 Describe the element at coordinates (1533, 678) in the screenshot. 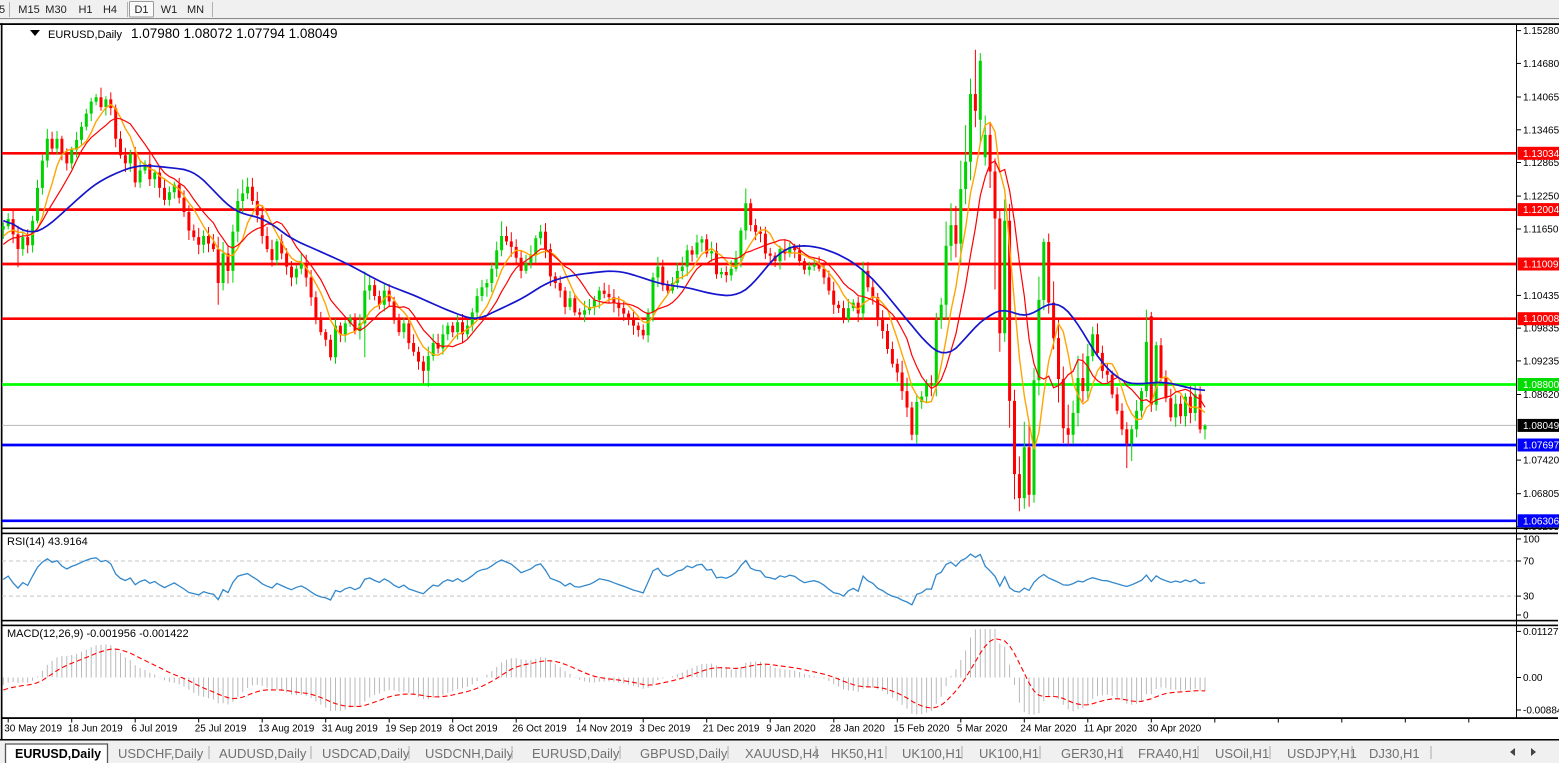

I see `svg-text: 0.00` at that location.